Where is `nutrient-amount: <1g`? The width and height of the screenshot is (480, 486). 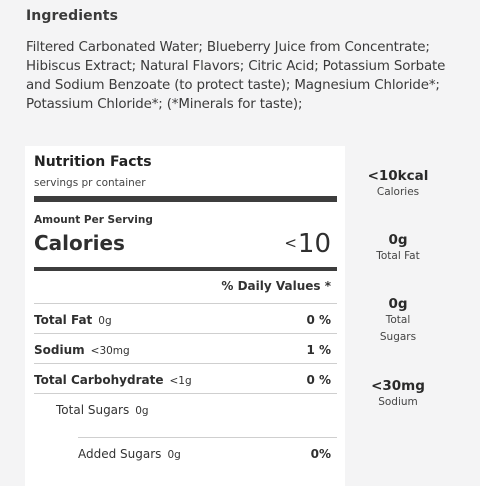 nutrient-amount: <1g is located at coordinates (180, 381).